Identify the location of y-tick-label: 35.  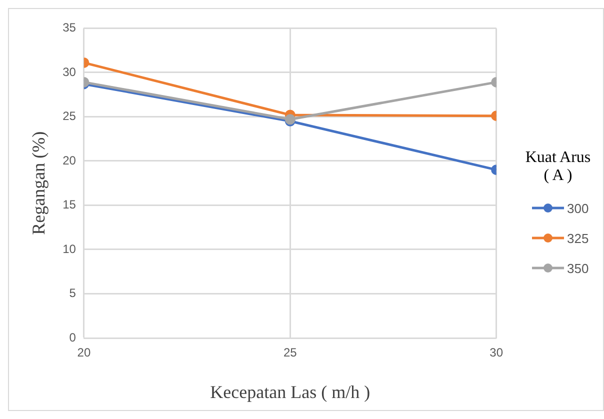
(69, 27).